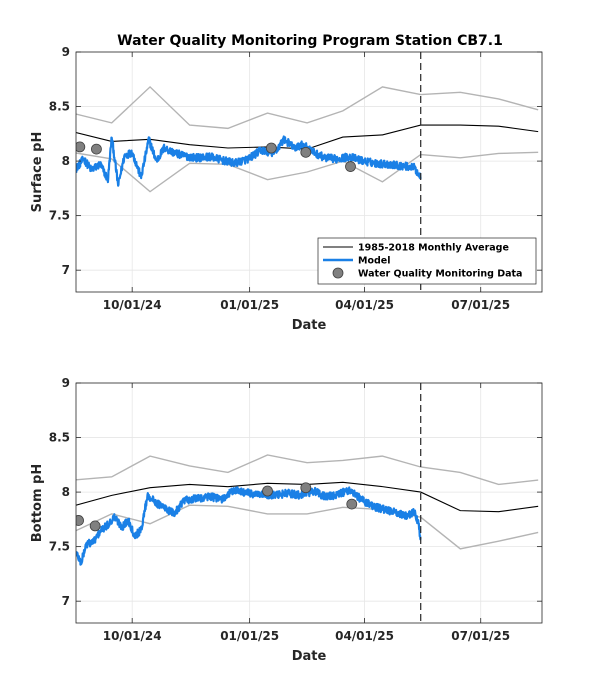 The height and width of the screenshot is (700, 600). Describe the element at coordinates (440, 274) in the screenshot. I see `legend-obs-label: Water Quality Monitoring Data` at that location.